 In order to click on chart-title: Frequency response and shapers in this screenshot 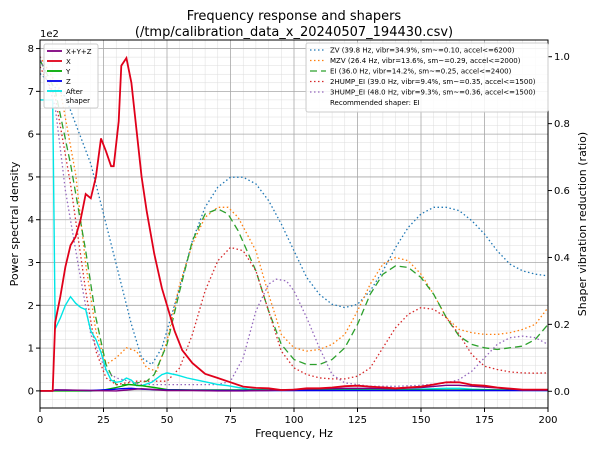, I will do `click(294, 16)`.